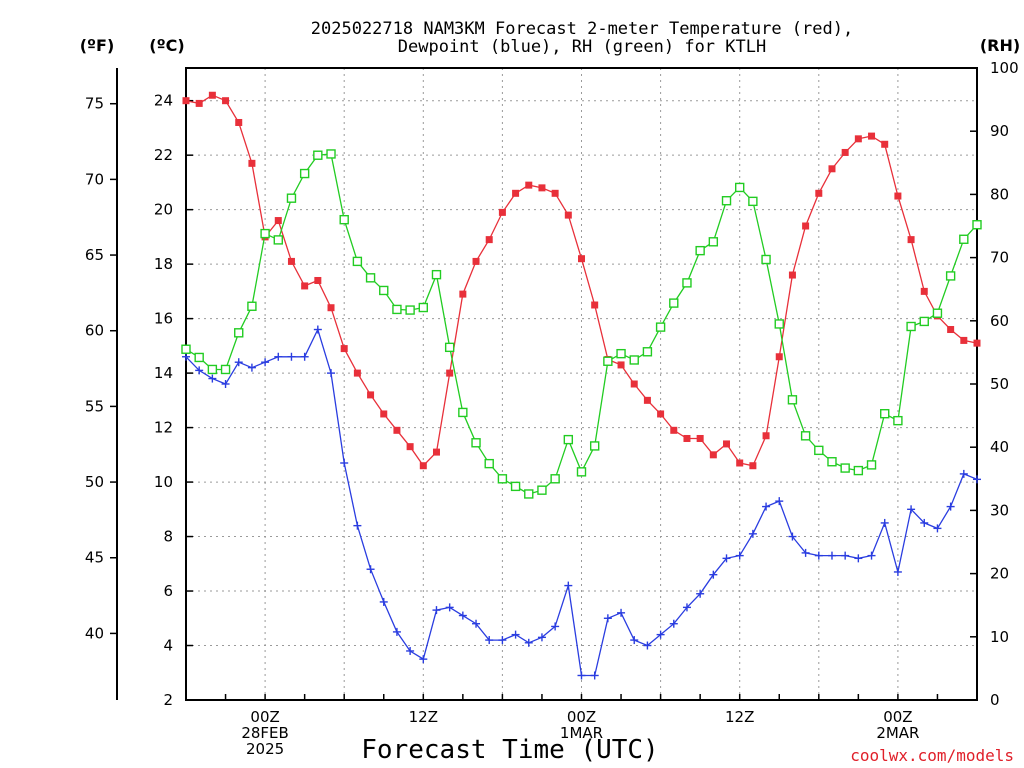 The image size is (1024, 768). What do you see at coordinates (995, 700) in the screenshot?
I see `rh-tick-label: 0` at bounding box center [995, 700].